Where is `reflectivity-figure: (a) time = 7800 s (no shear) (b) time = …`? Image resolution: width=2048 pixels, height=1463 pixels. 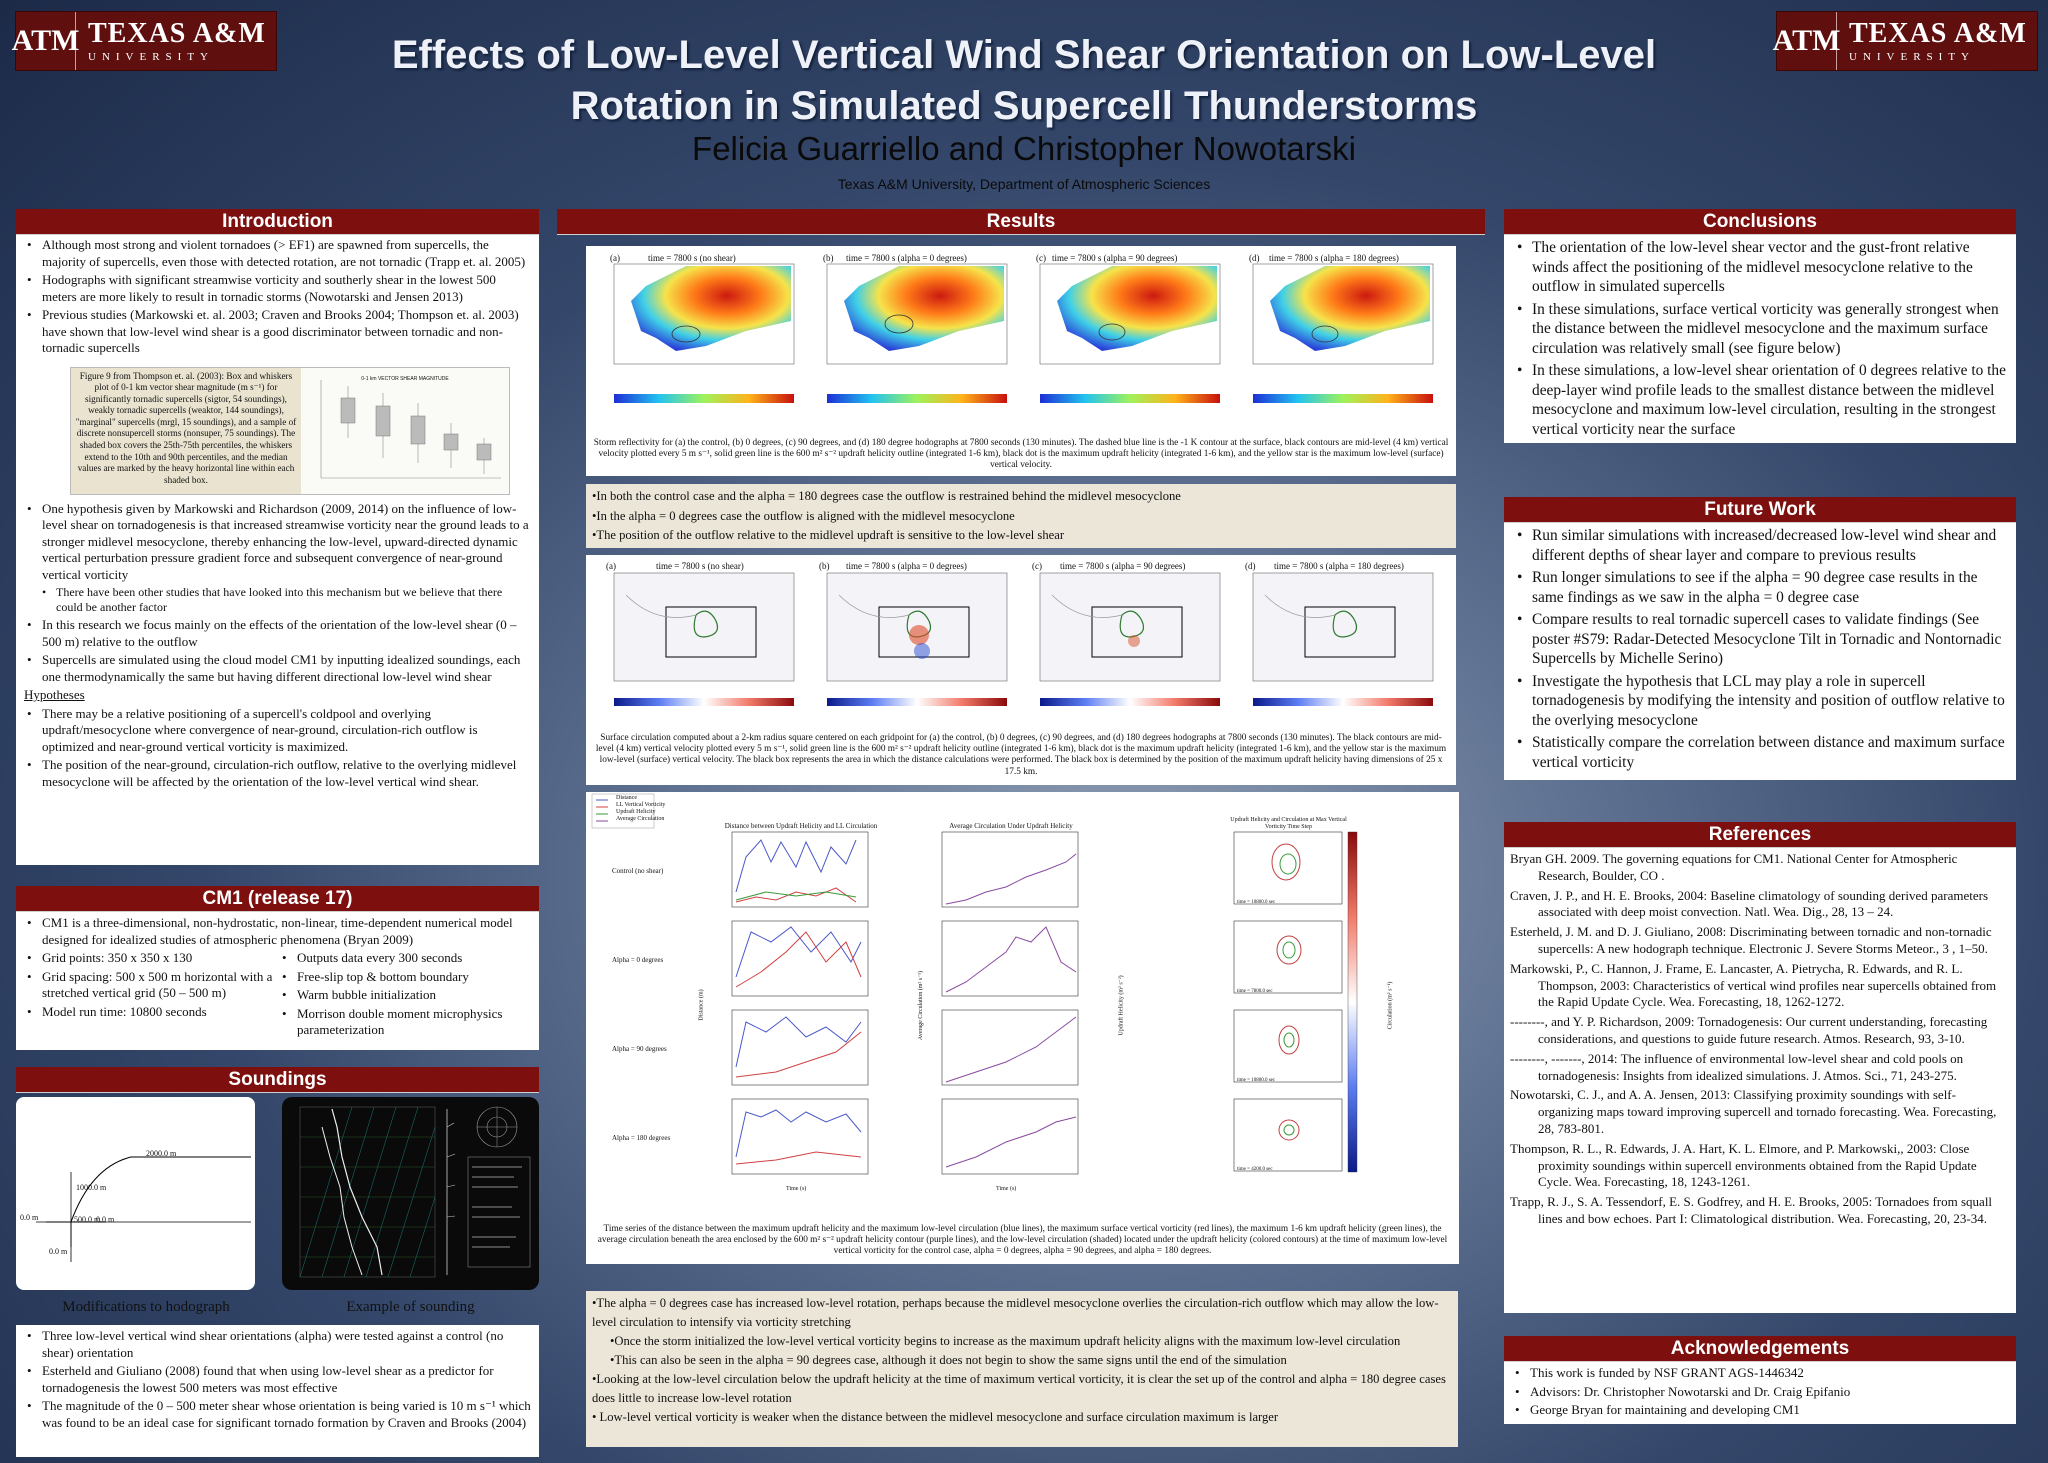
reflectivity-figure: (a) time = 7800 s (no shear) (b) time = … is located at coordinates (1021, 361).